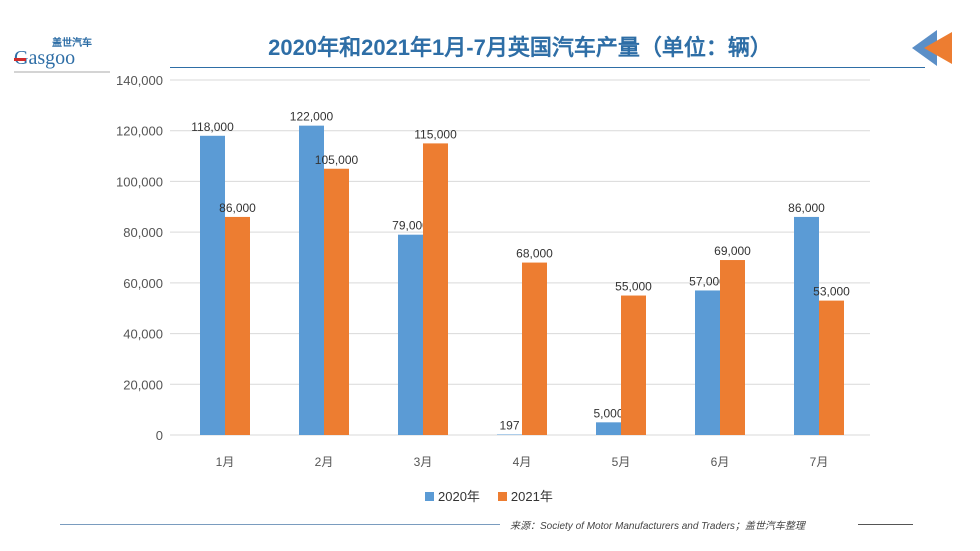  What do you see at coordinates (520, 47) in the screenshot?
I see `chart-title: 2020年和2021年1月-7月英国汽车产量（单位：辆）` at bounding box center [520, 47].